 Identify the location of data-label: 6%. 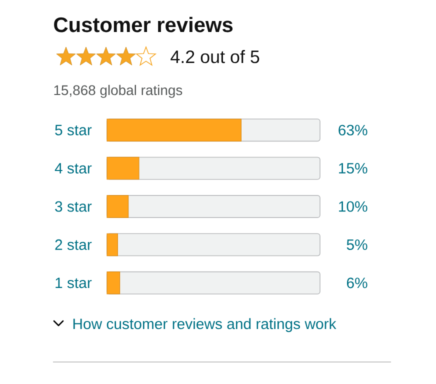
(357, 283).